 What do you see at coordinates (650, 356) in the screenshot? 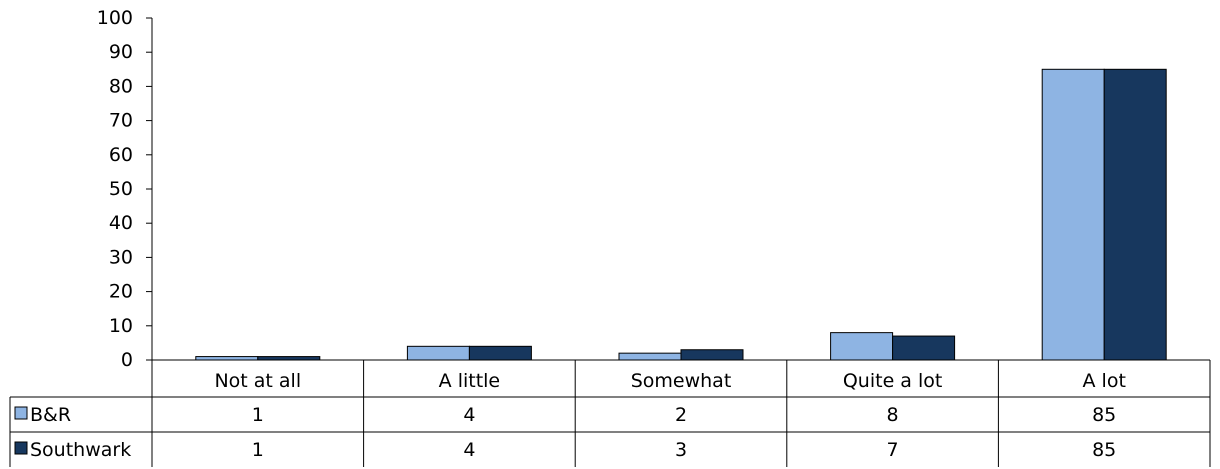
I see `bar-b-r-somewhat` at bounding box center [650, 356].